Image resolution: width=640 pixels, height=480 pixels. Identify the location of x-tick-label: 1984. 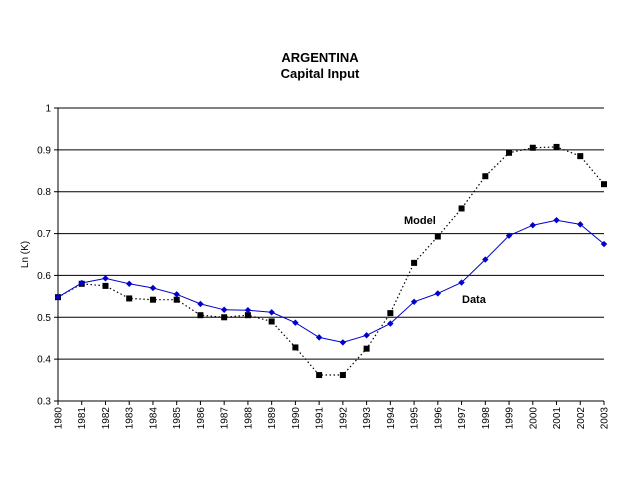
(153, 418).